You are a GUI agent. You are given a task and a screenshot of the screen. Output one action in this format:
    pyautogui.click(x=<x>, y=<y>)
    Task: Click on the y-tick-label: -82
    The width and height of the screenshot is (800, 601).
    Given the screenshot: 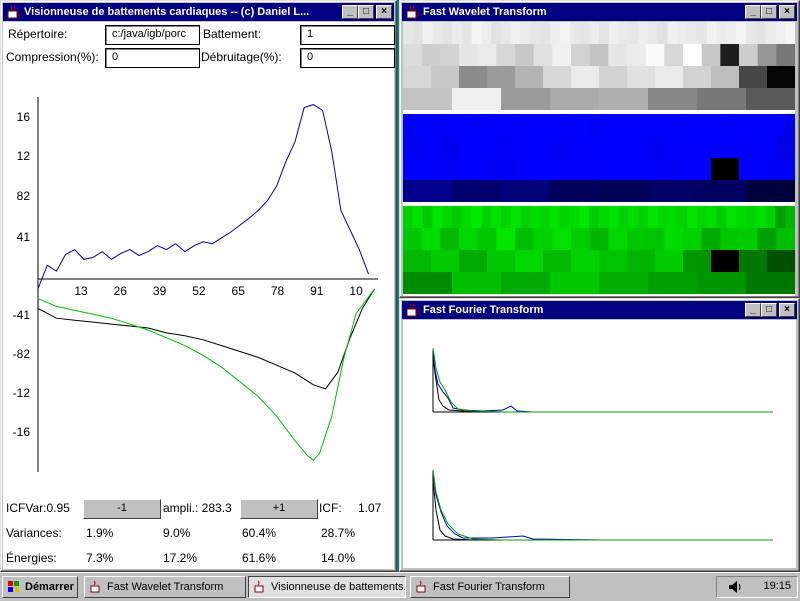 What is the action you would take?
    pyautogui.click(x=22, y=354)
    